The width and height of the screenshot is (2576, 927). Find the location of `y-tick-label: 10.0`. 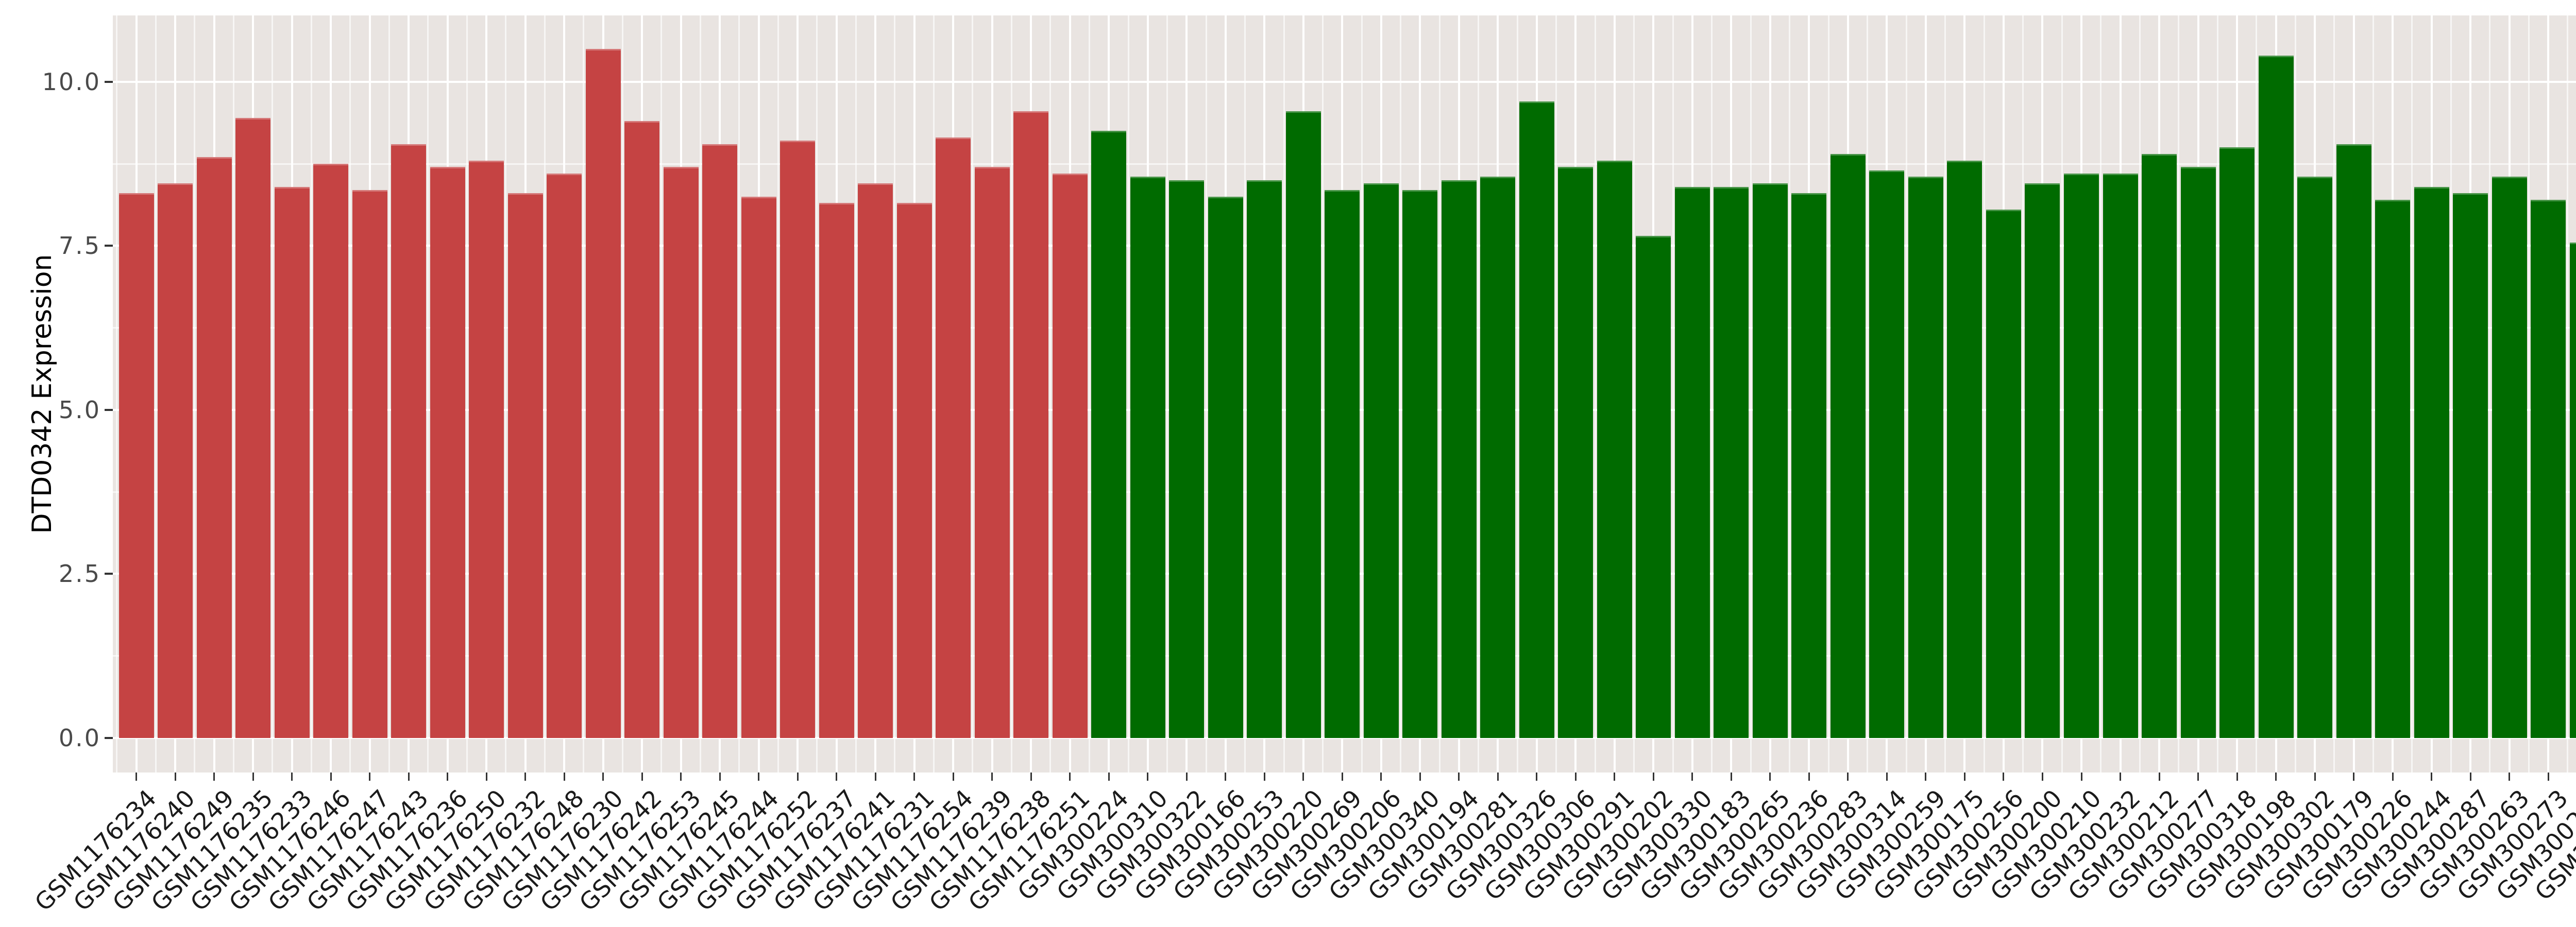

y-tick-label: 10.0 is located at coordinates (71, 81).